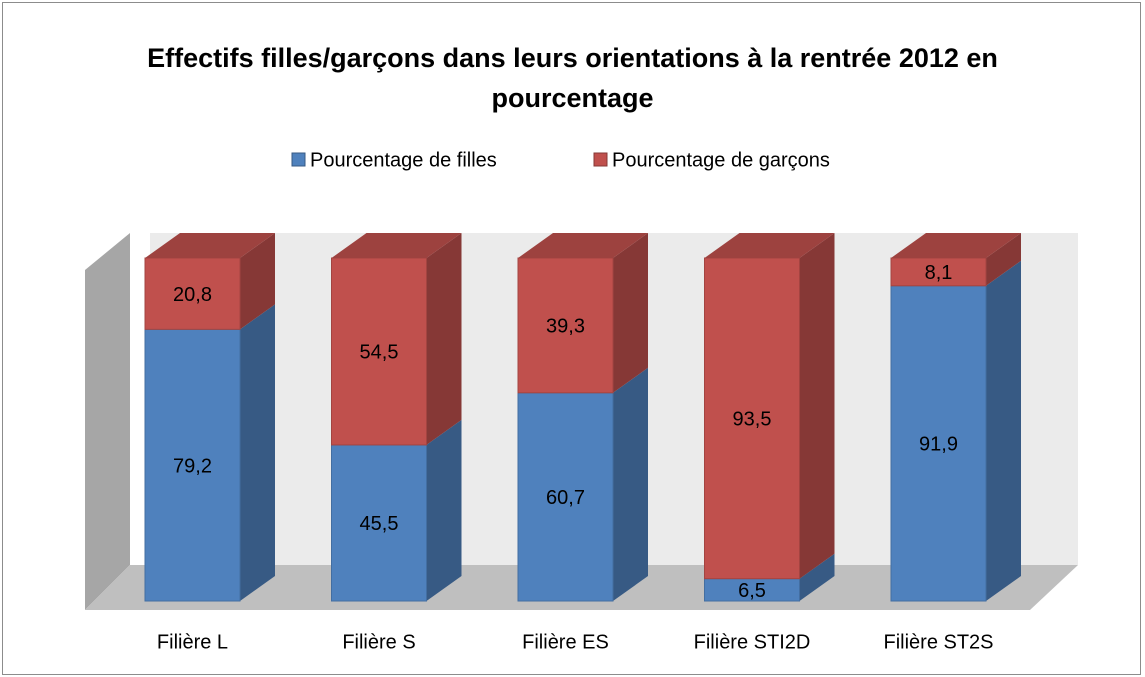  Describe the element at coordinates (403, 160) in the screenshot. I see `legend-label: Pourcentage de filles` at that location.